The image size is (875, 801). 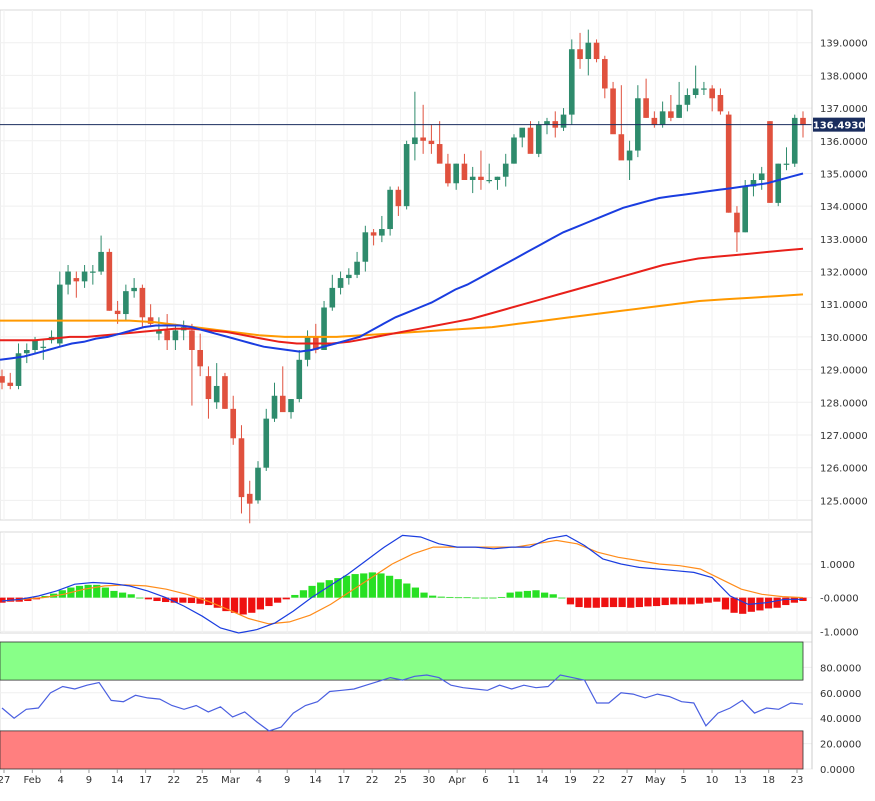 I want to click on macd-tick-label: 1.0000, so click(x=837, y=565).